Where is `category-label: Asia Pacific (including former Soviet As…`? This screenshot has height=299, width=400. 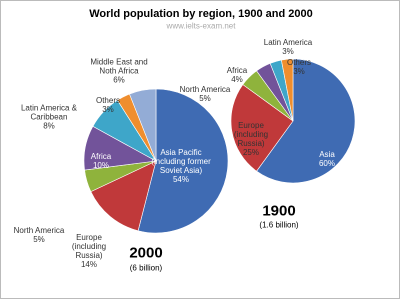
category-label: Asia Pacific (including former Soviet As… is located at coordinates (181, 161).